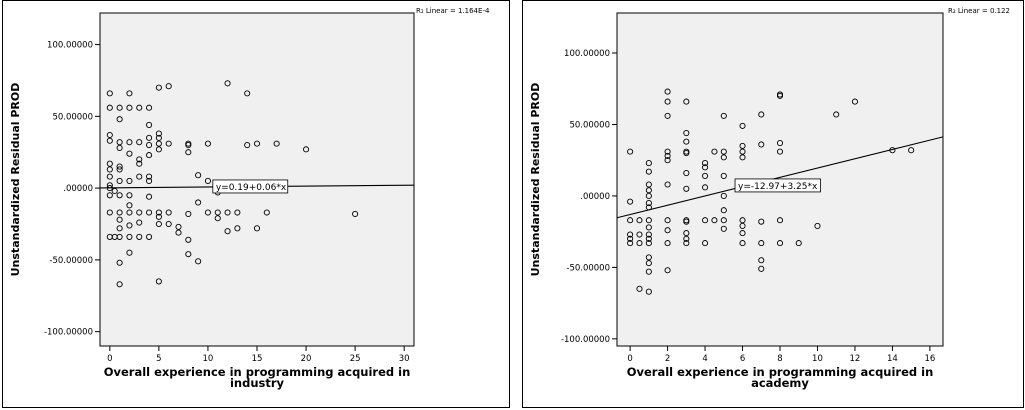 The height and width of the screenshot is (410, 1025). I want to click on fit-equation-label: y=0.19+0.06*x, so click(251, 188).